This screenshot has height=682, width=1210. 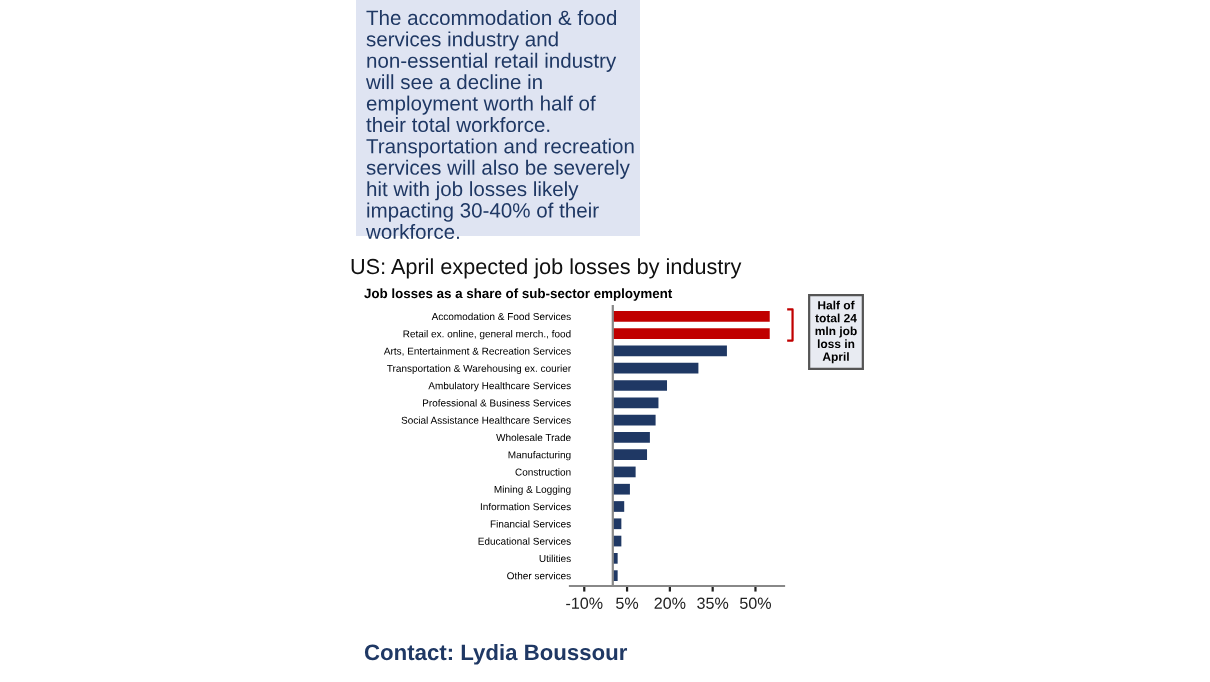 What do you see at coordinates (755, 603) in the screenshot?
I see `x-tick-label: 50%` at bounding box center [755, 603].